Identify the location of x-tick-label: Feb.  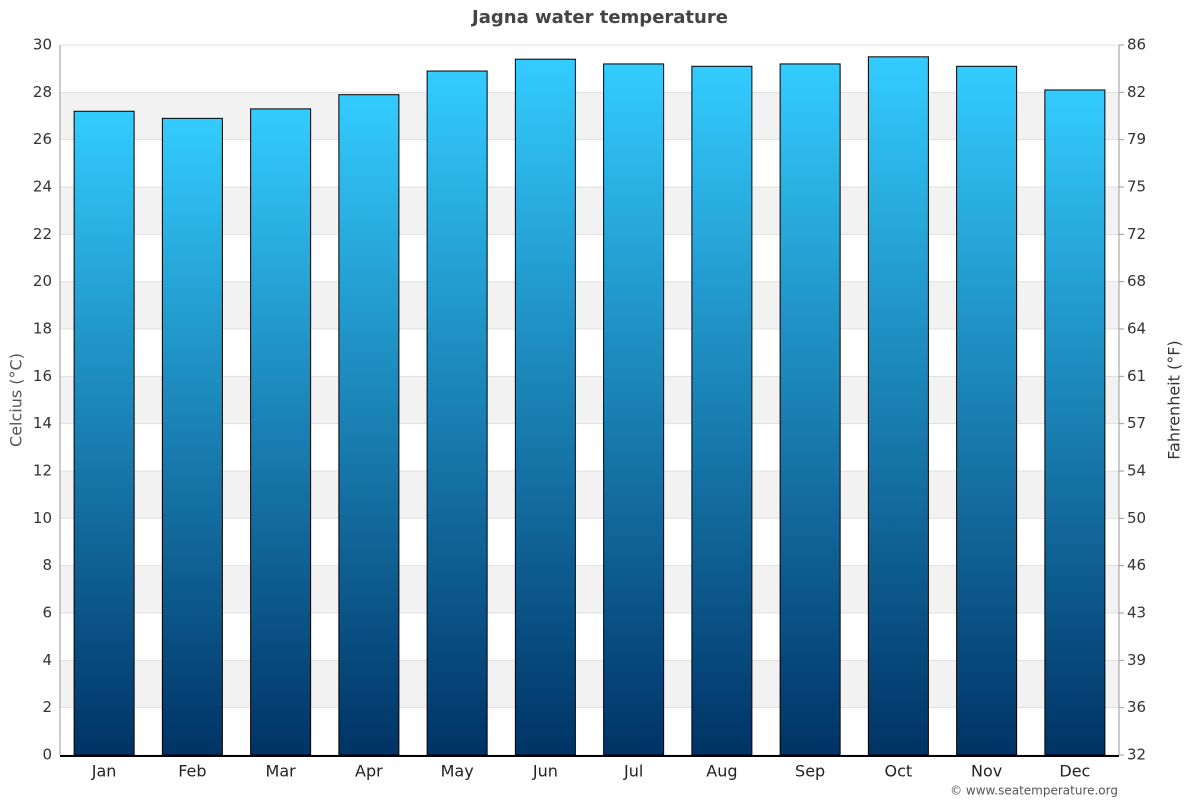
(192, 771).